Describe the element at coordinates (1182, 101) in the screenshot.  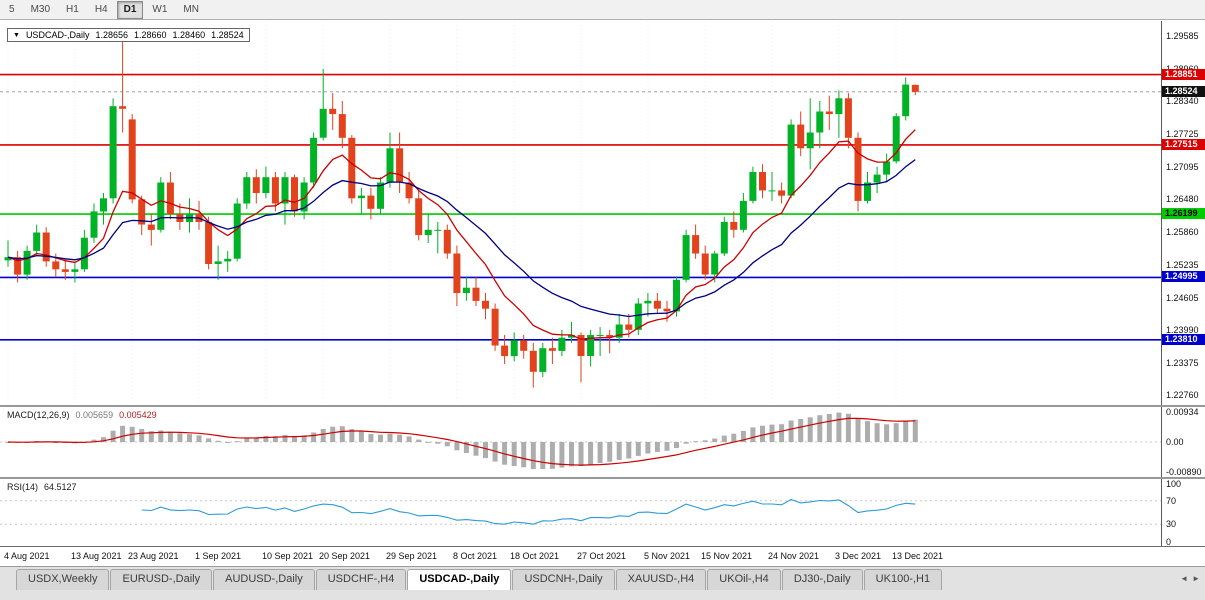
I see `price-axis-label: 1.28340` at that location.